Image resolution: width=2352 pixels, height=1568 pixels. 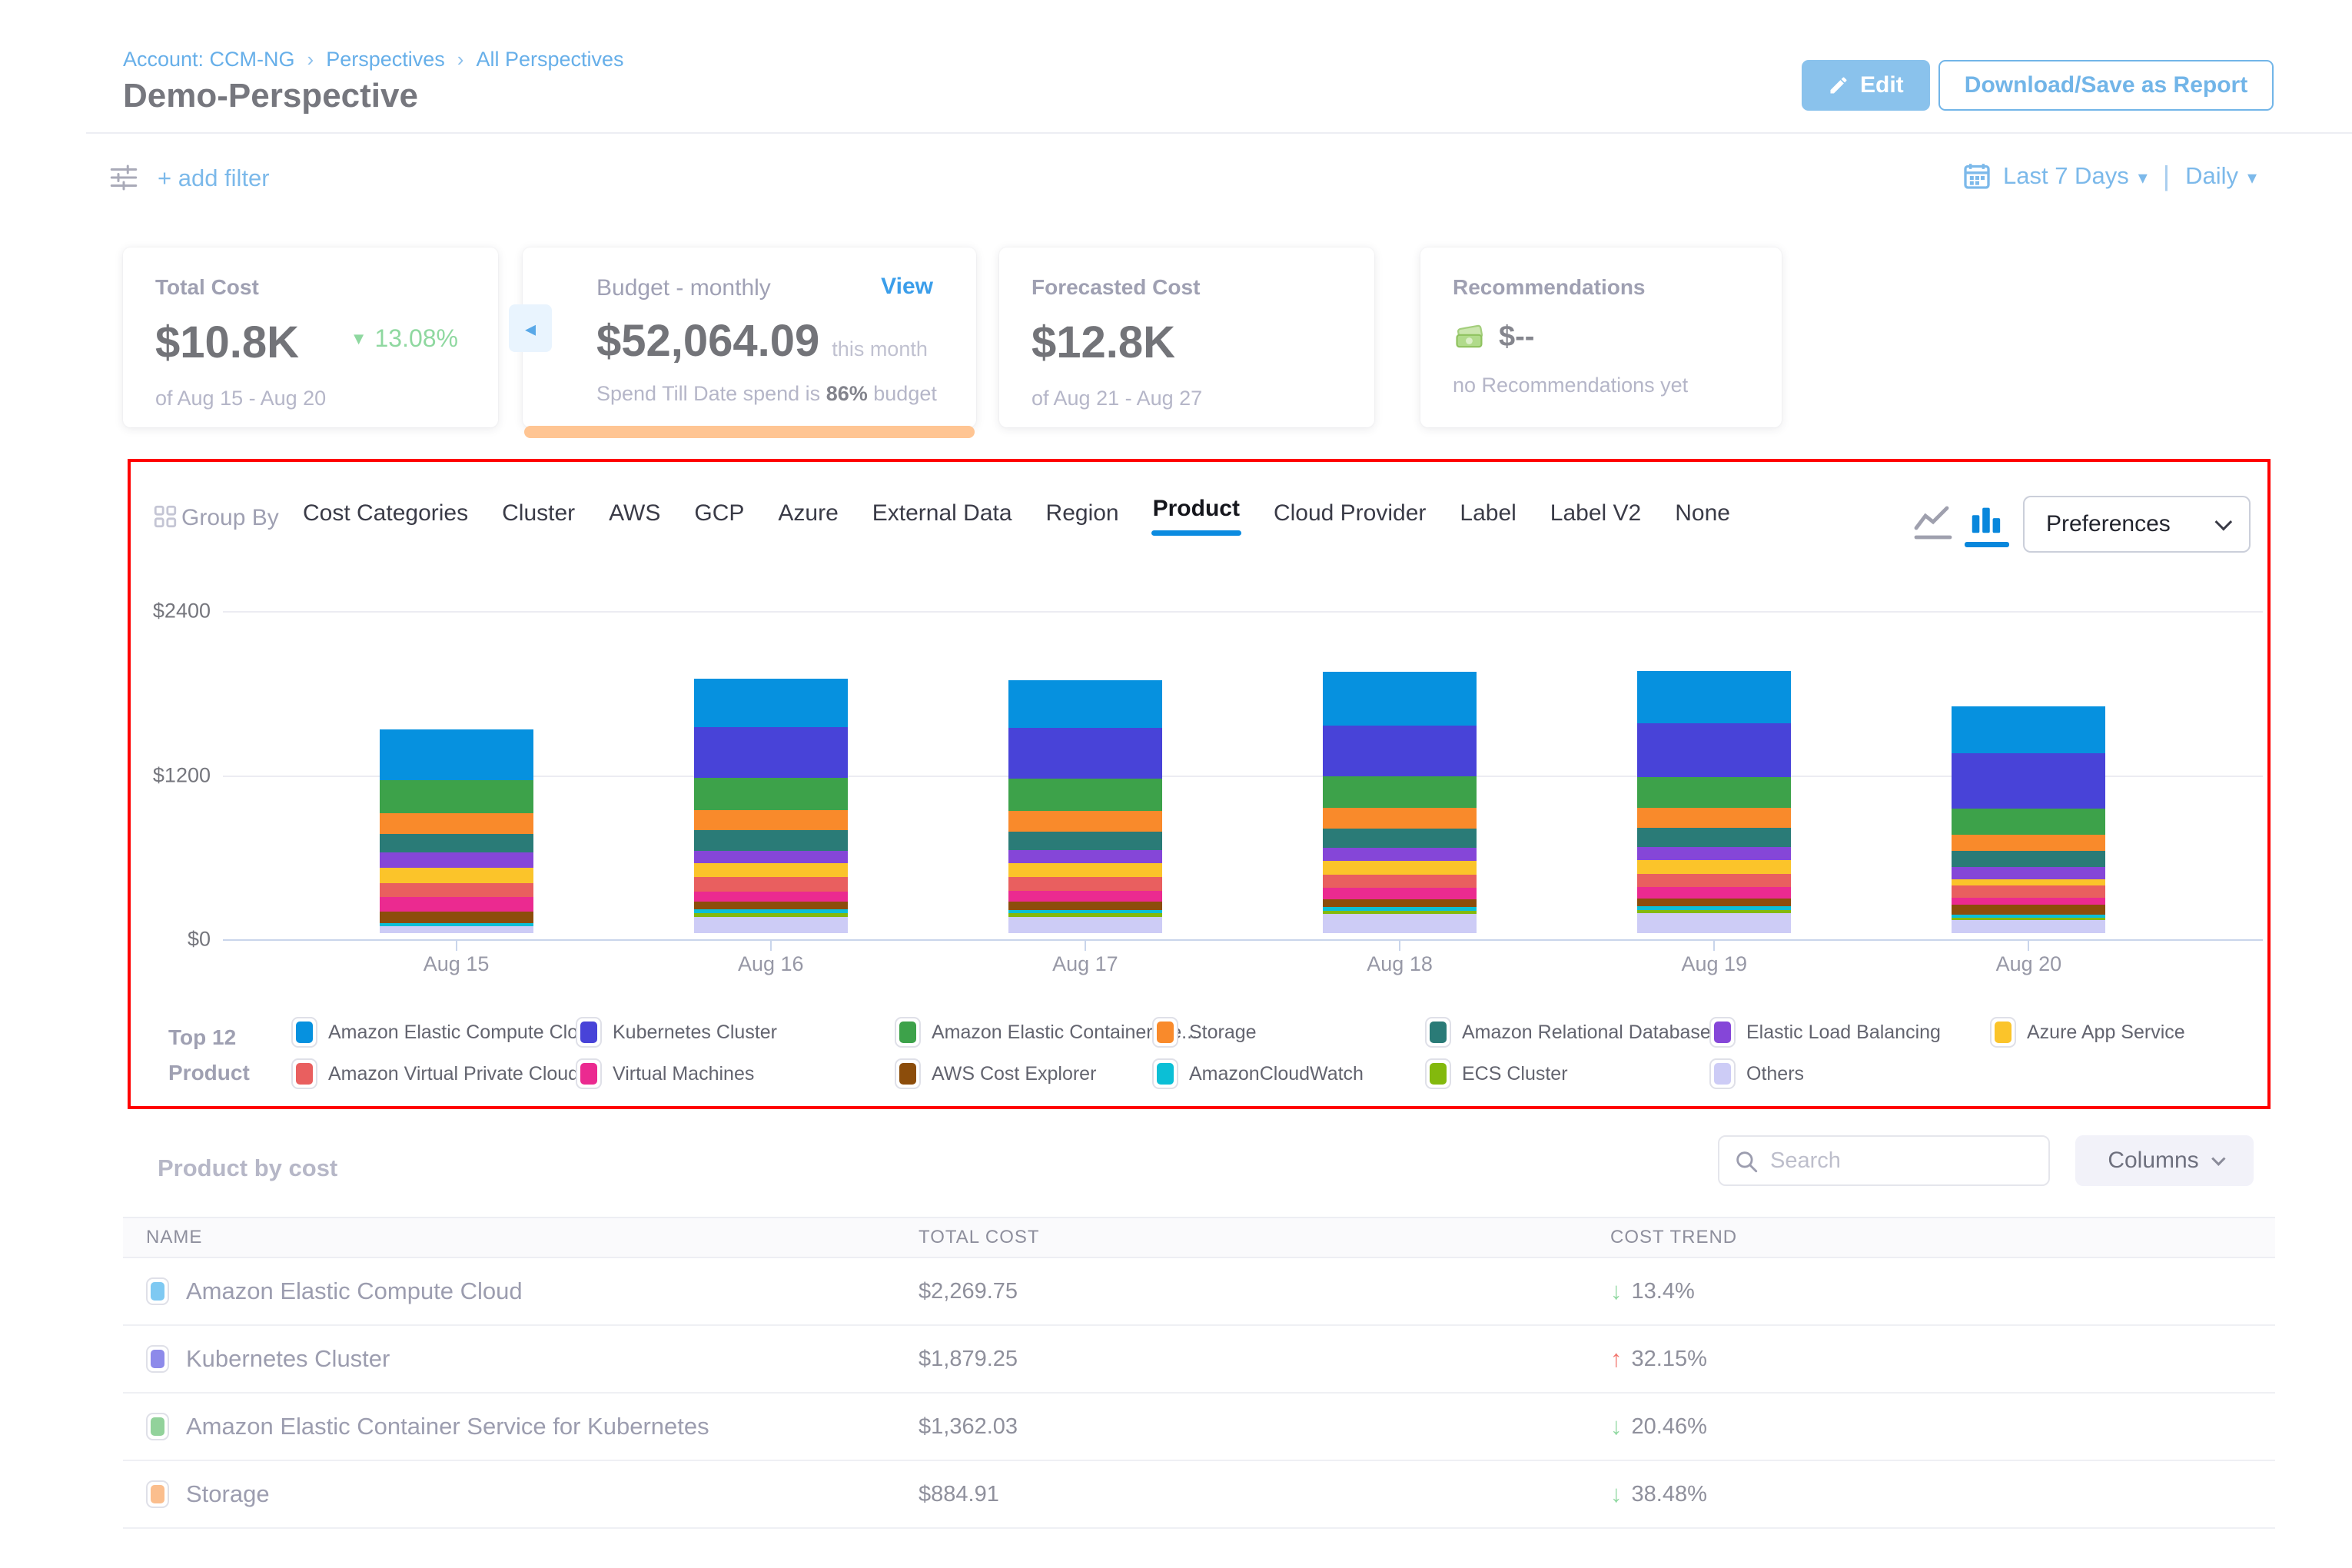 I want to click on tab-region: Region, so click(x=1082, y=513).